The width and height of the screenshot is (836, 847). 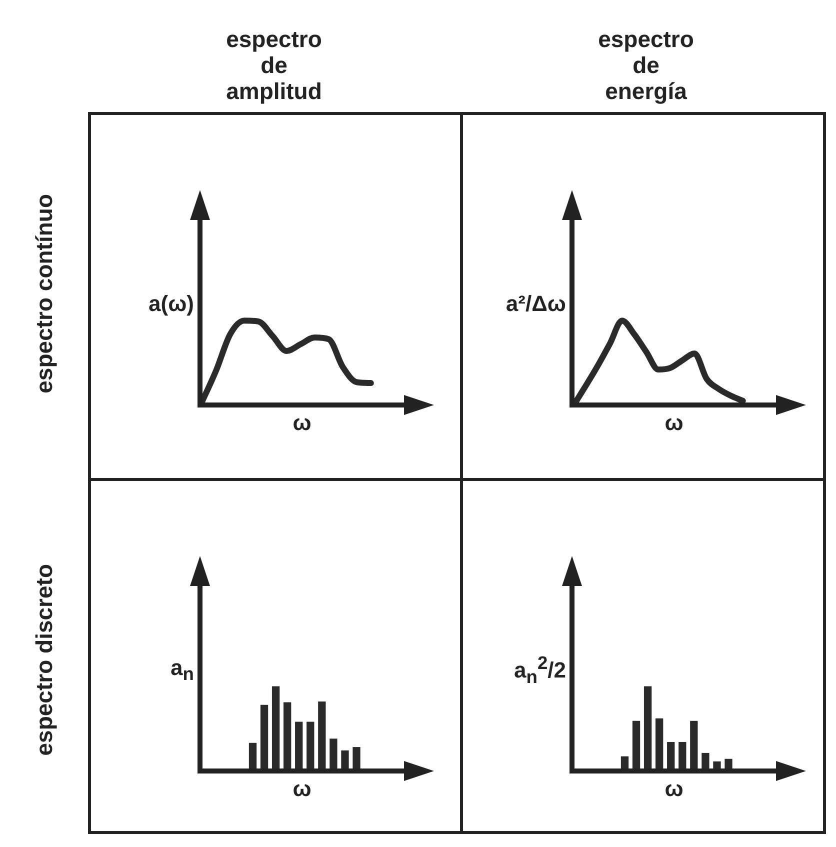 What do you see at coordinates (536, 304) in the screenshot?
I see `y-axis-title: a²/Δω` at bounding box center [536, 304].